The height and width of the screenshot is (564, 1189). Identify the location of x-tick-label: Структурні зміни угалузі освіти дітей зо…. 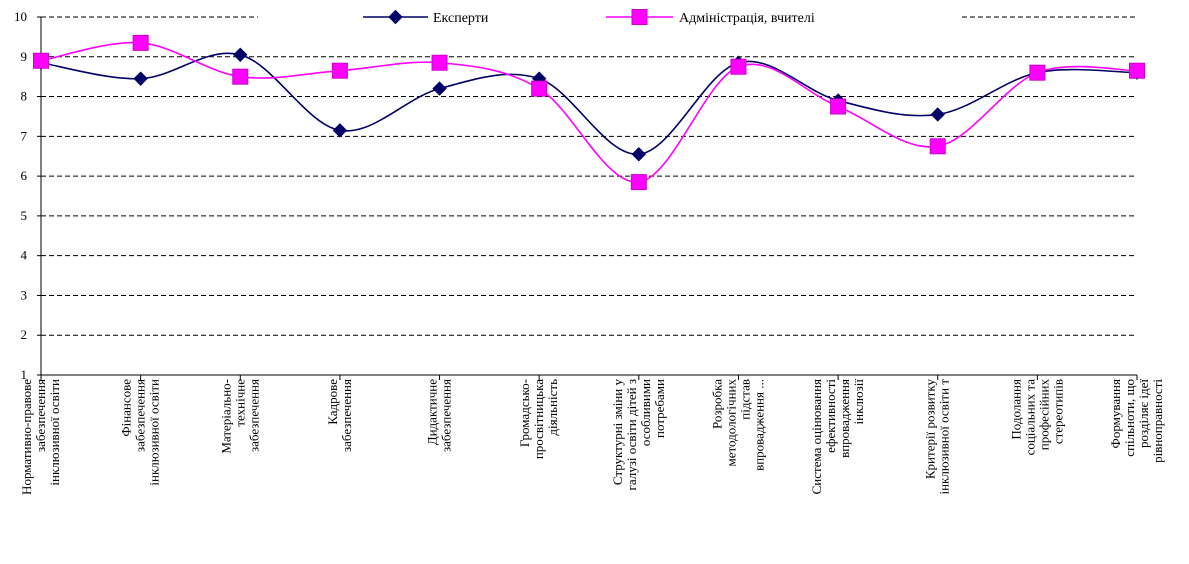
(638, 435).